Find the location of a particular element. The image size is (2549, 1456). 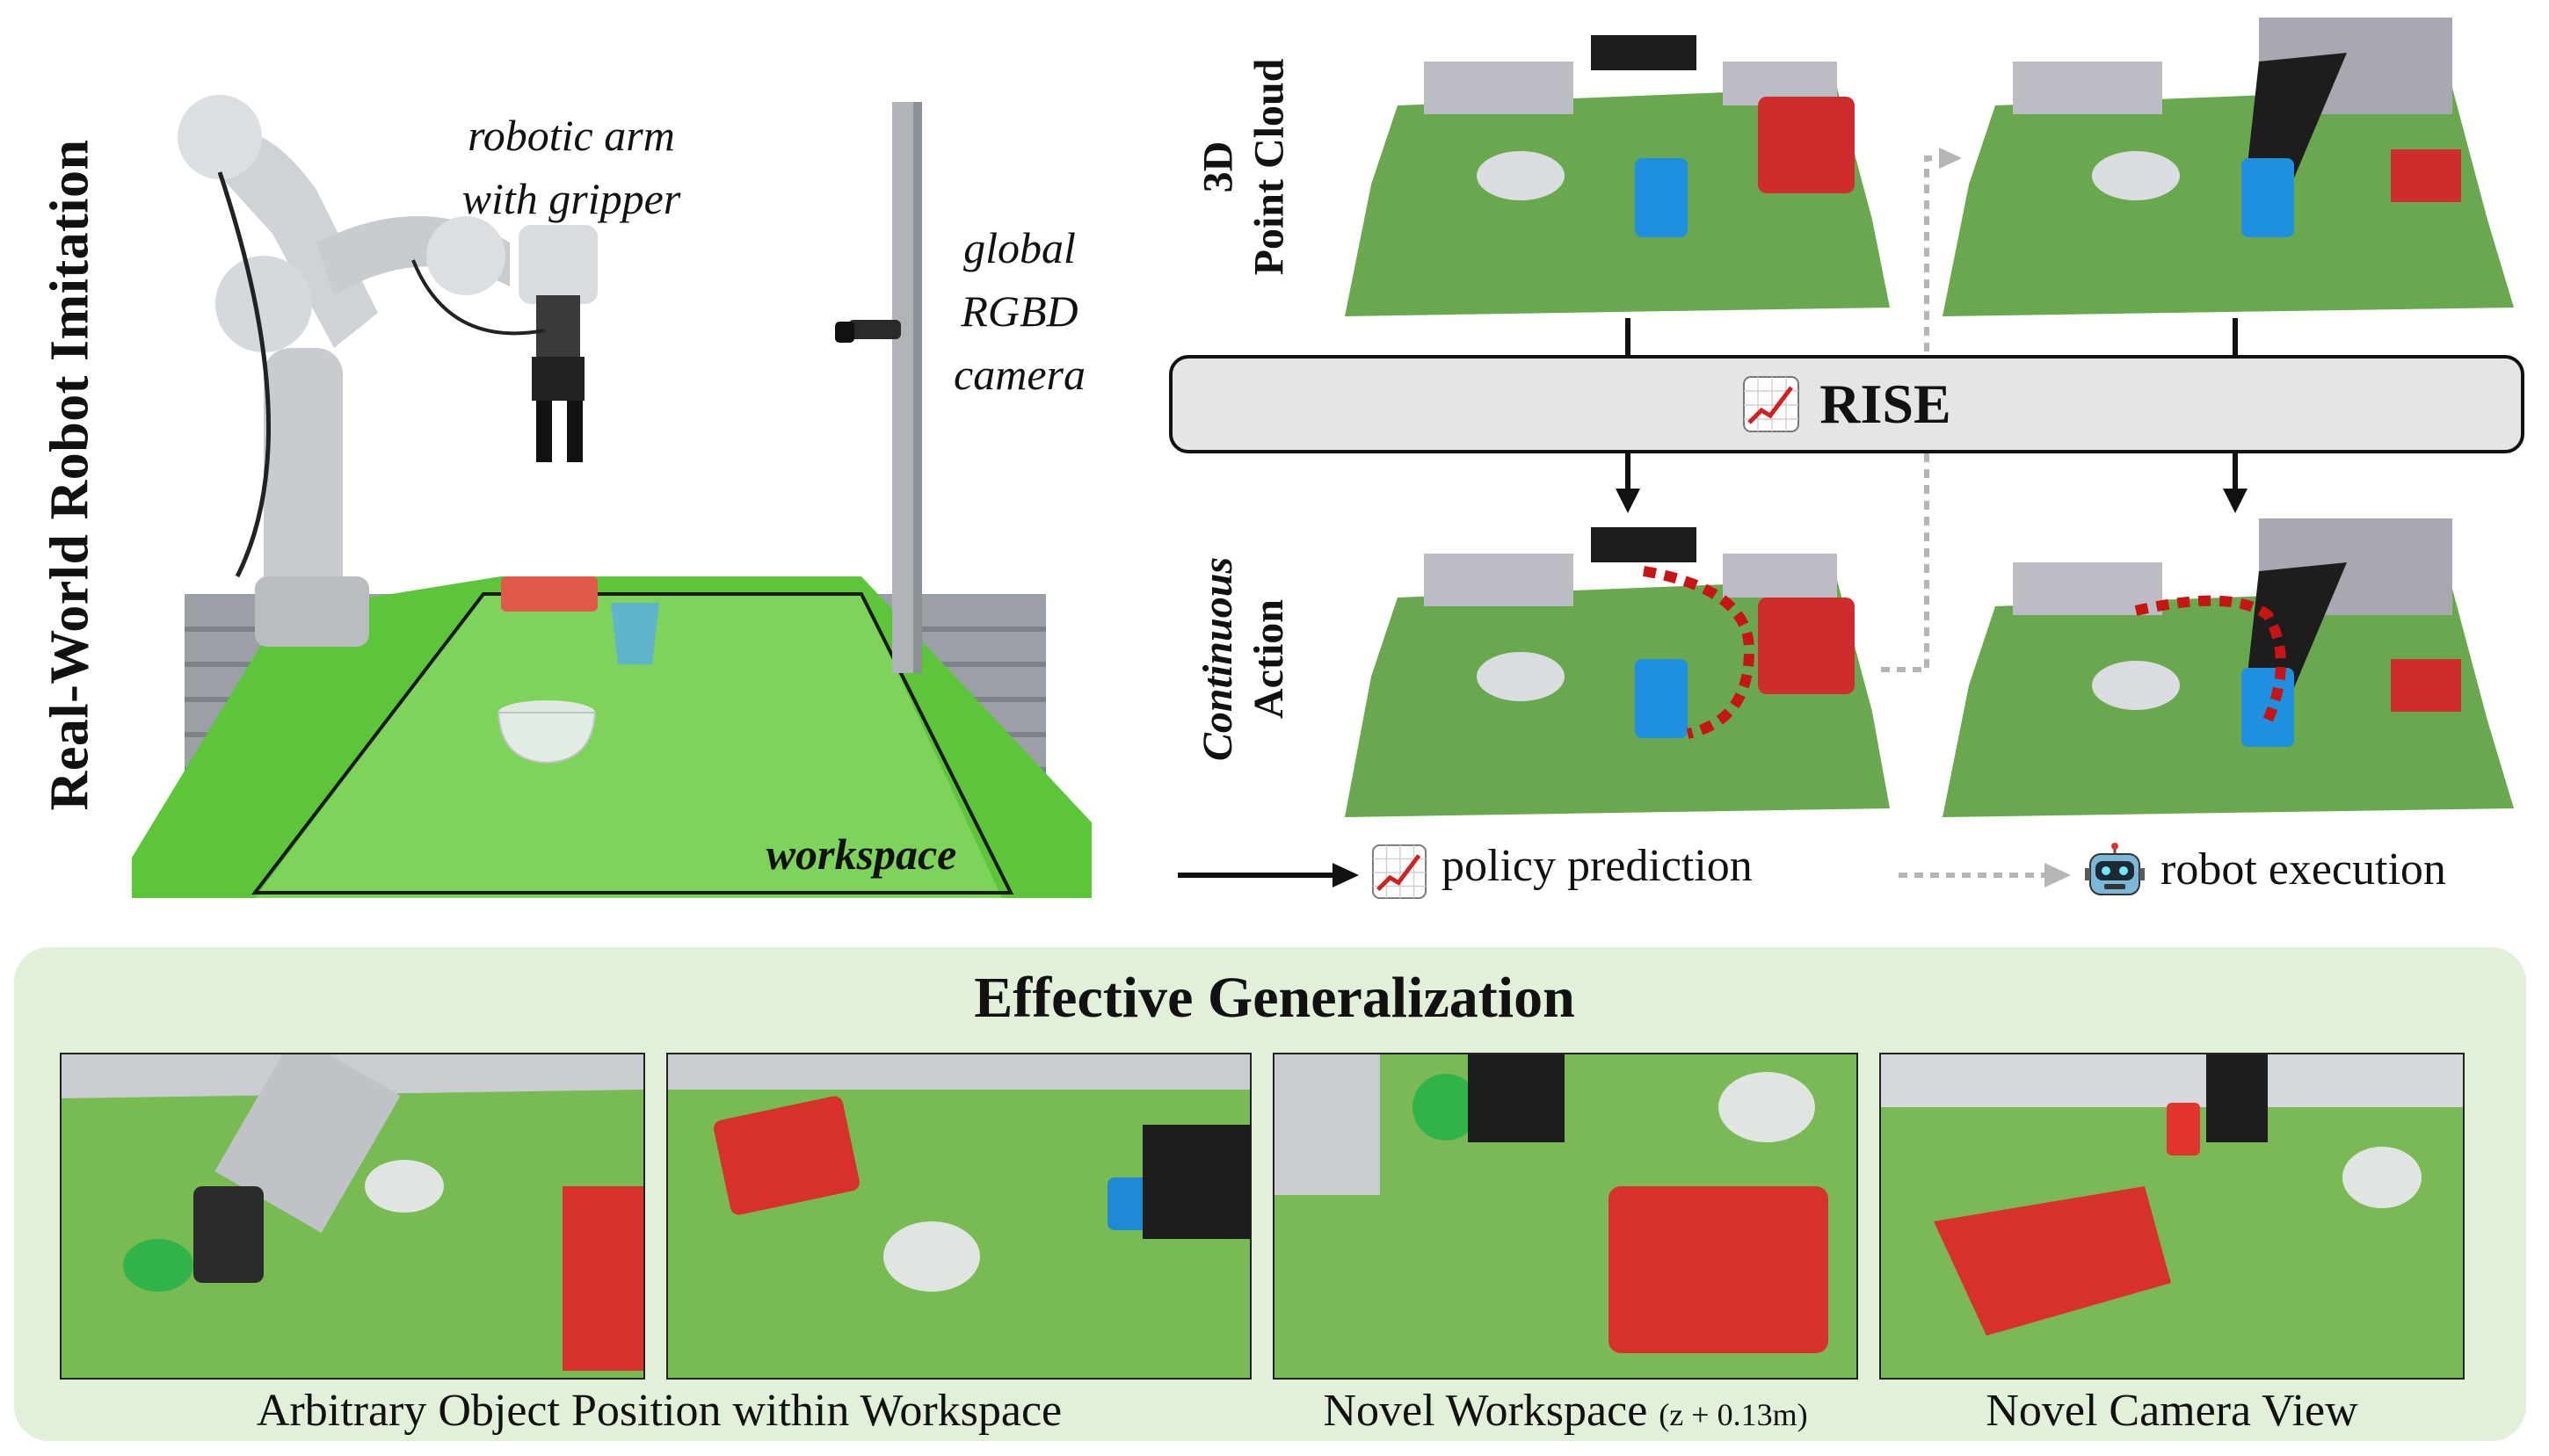

caption-novel-workspace: Novel Workspace (z + 0.13m) is located at coordinates (1565, 1411).